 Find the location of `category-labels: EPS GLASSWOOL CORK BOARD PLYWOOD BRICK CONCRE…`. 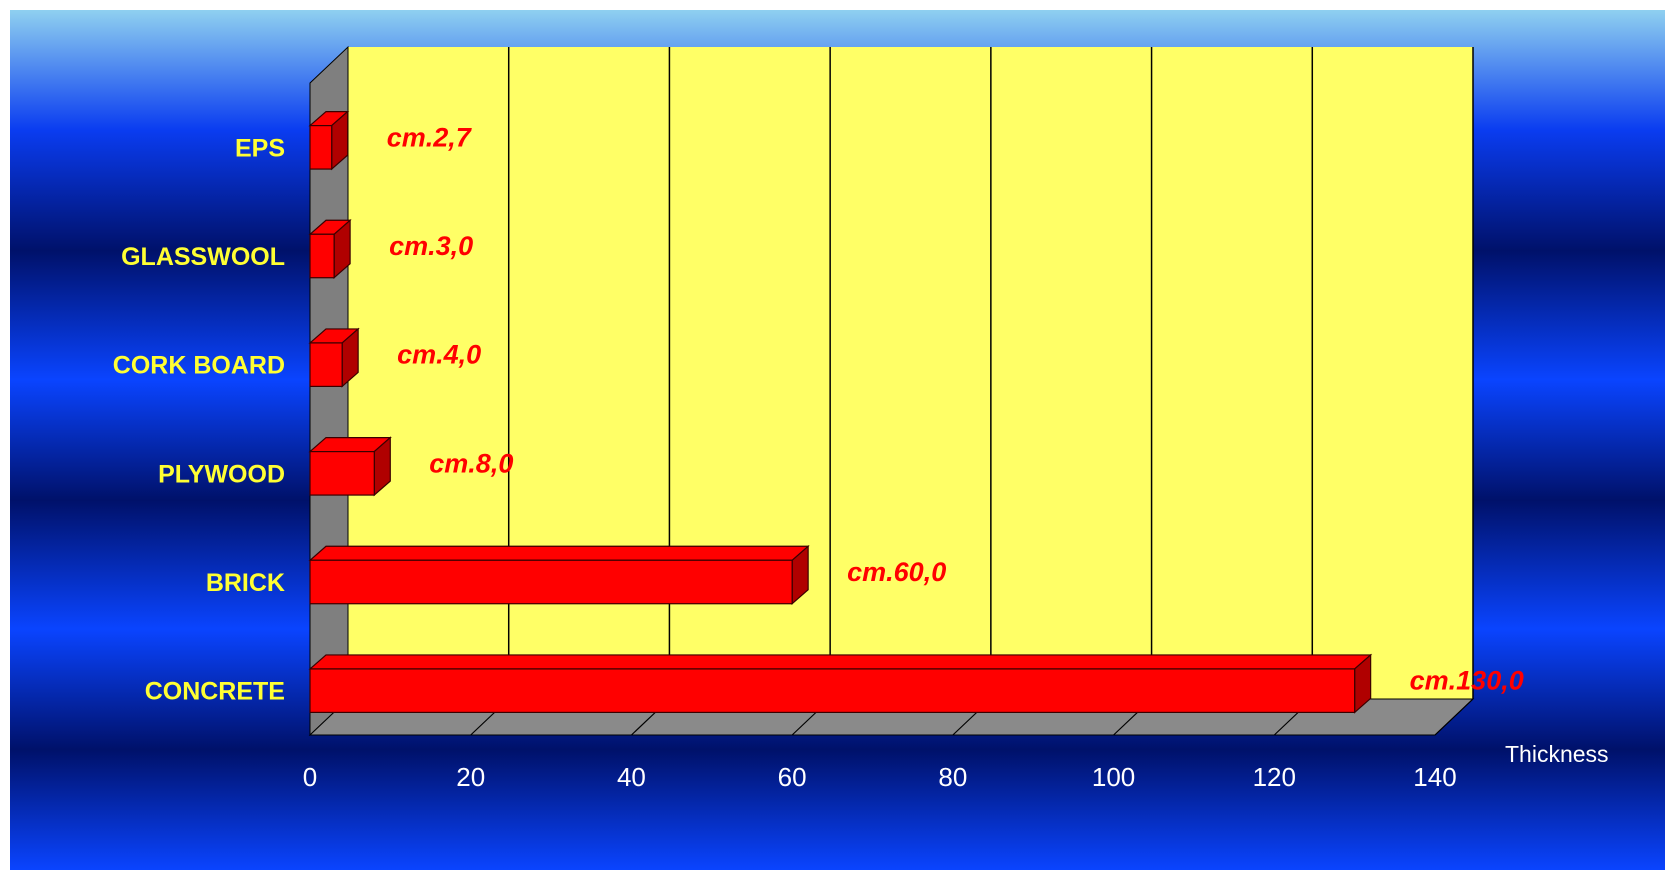

category-labels: EPS GLASSWOOL CORK BOARD PLYWOOD BRICK CONCRE… is located at coordinates (199, 419).